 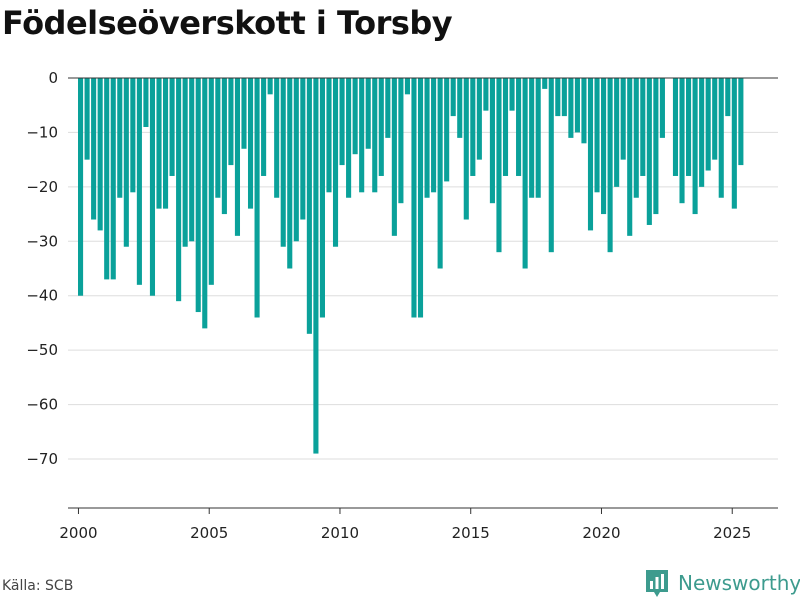 What do you see at coordinates (209, 533) in the screenshot?
I see `x-tick-label: 2005` at bounding box center [209, 533].